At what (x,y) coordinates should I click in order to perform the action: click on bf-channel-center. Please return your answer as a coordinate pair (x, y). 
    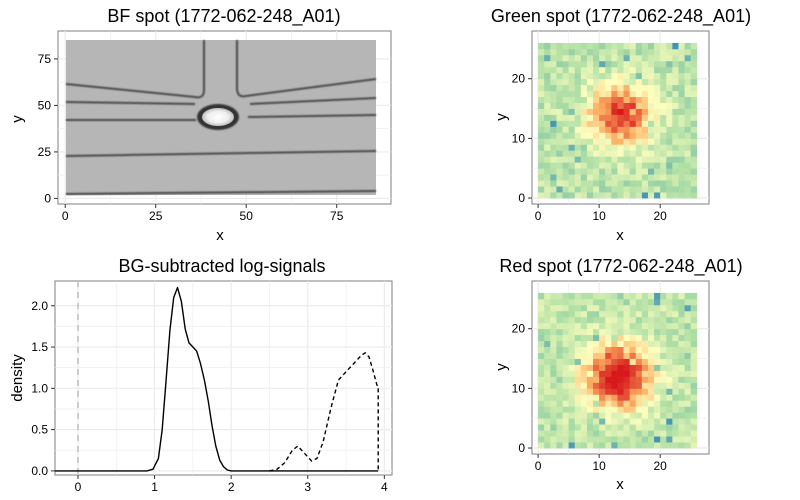
    Looking at the image, I should click on (221, 117).